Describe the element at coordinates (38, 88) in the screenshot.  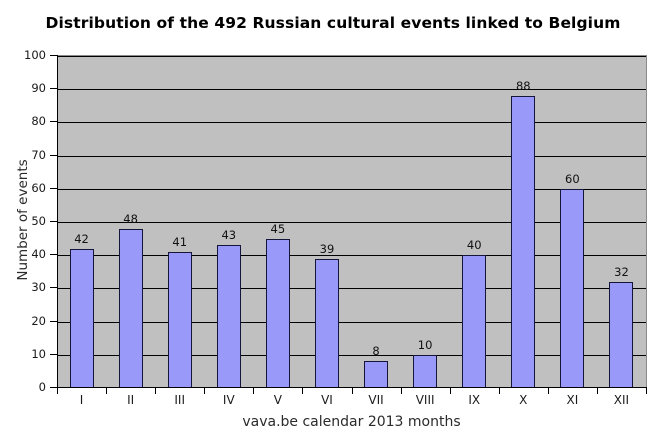
I see `y-axis-tick-label: 90` at that location.